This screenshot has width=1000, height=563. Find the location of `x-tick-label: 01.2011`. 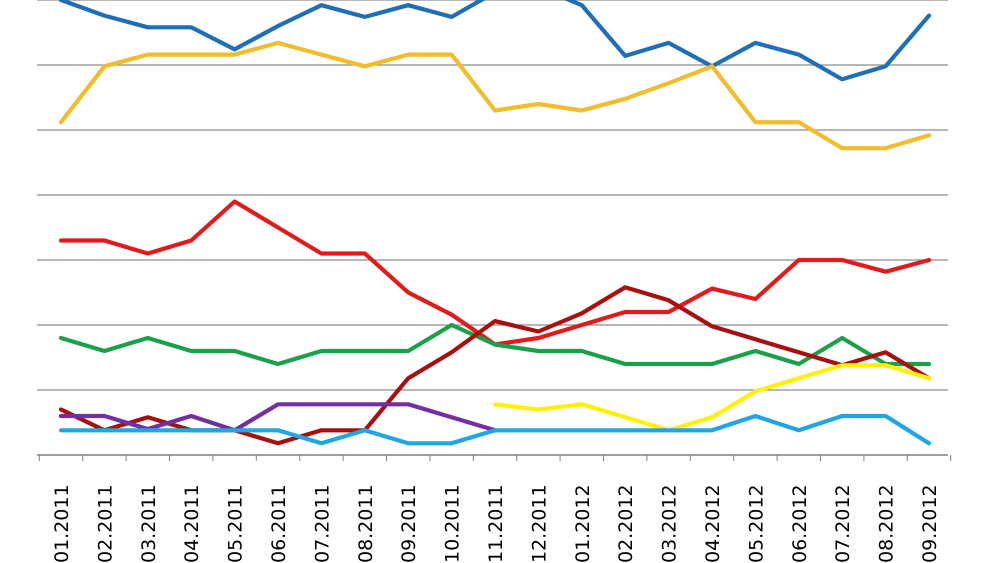

x-tick-label: 01.2011 is located at coordinates (62, 523).